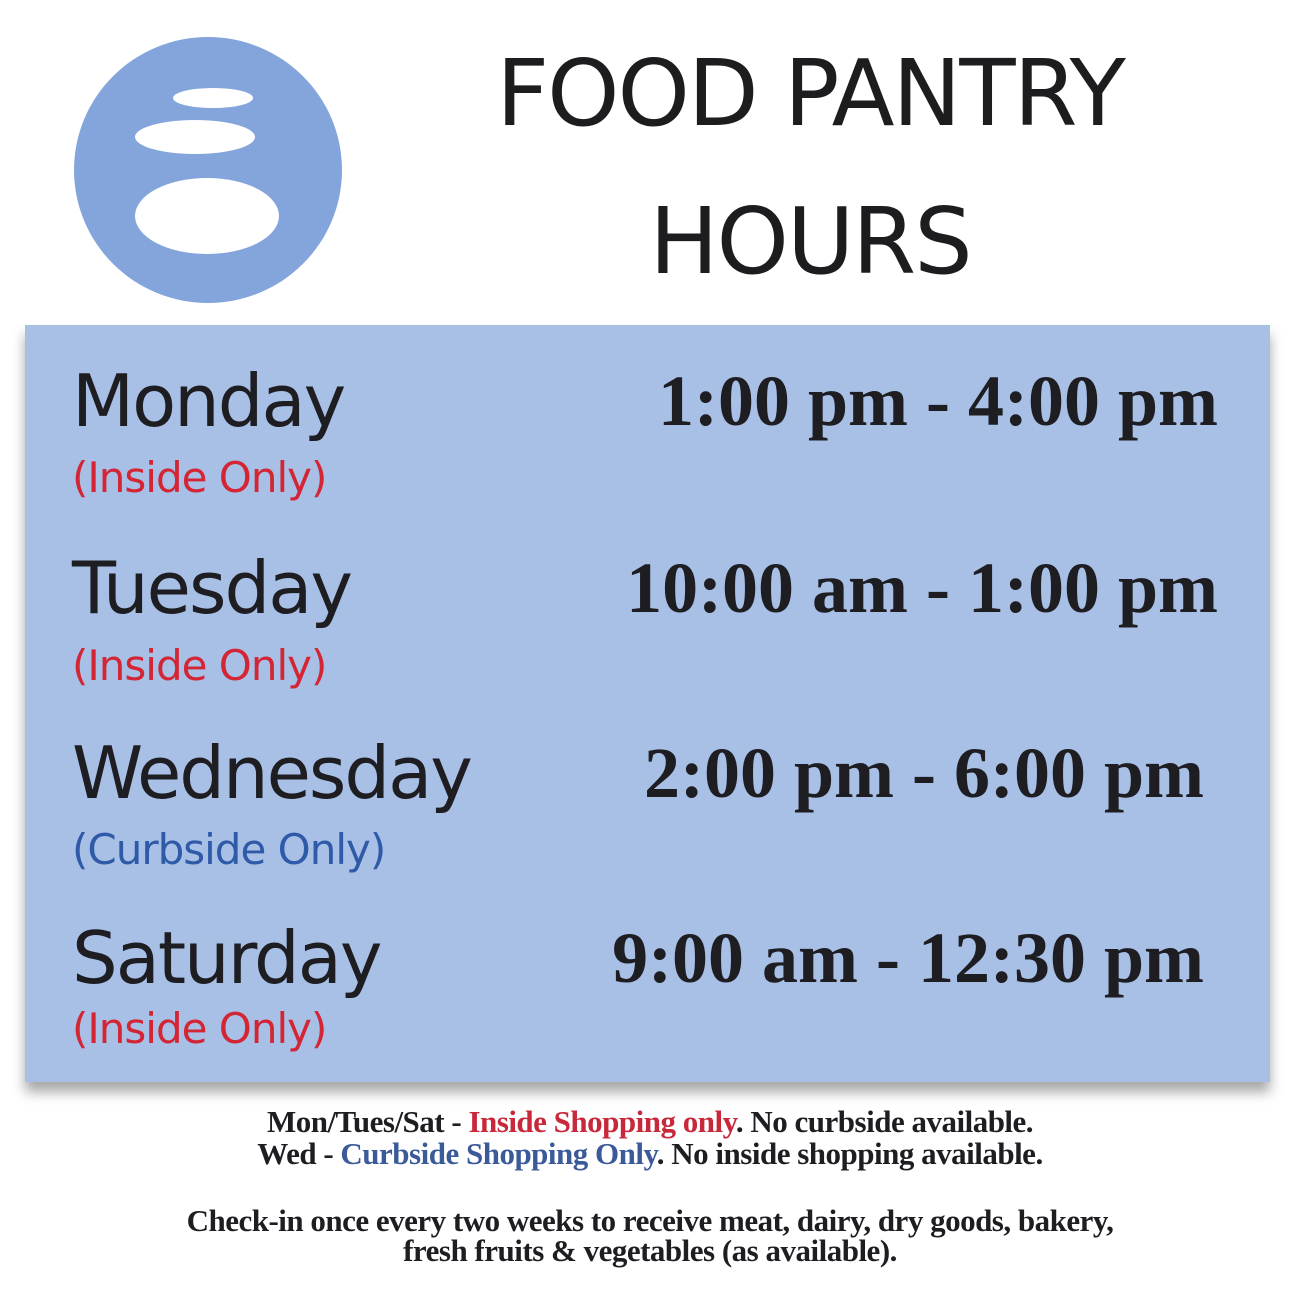  What do you see at coordinates (199, 1028) in the screenshot?
I see `note-saturday: (Inside Only)` at bounding box center [199, 1028].